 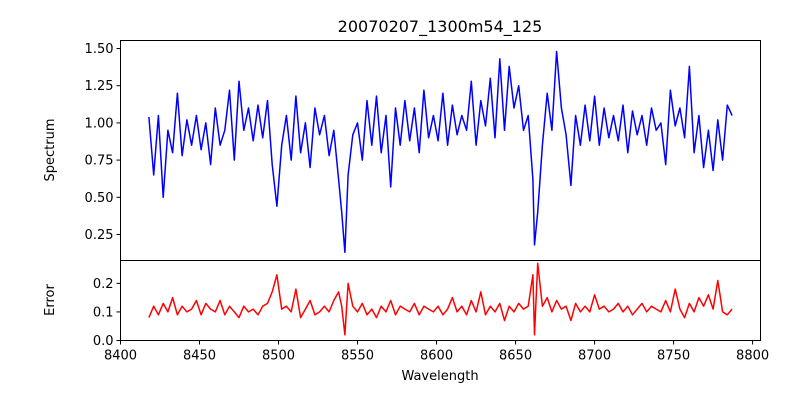 I want to click on y-tick-label: 1.00, so click(x=99, y=123).